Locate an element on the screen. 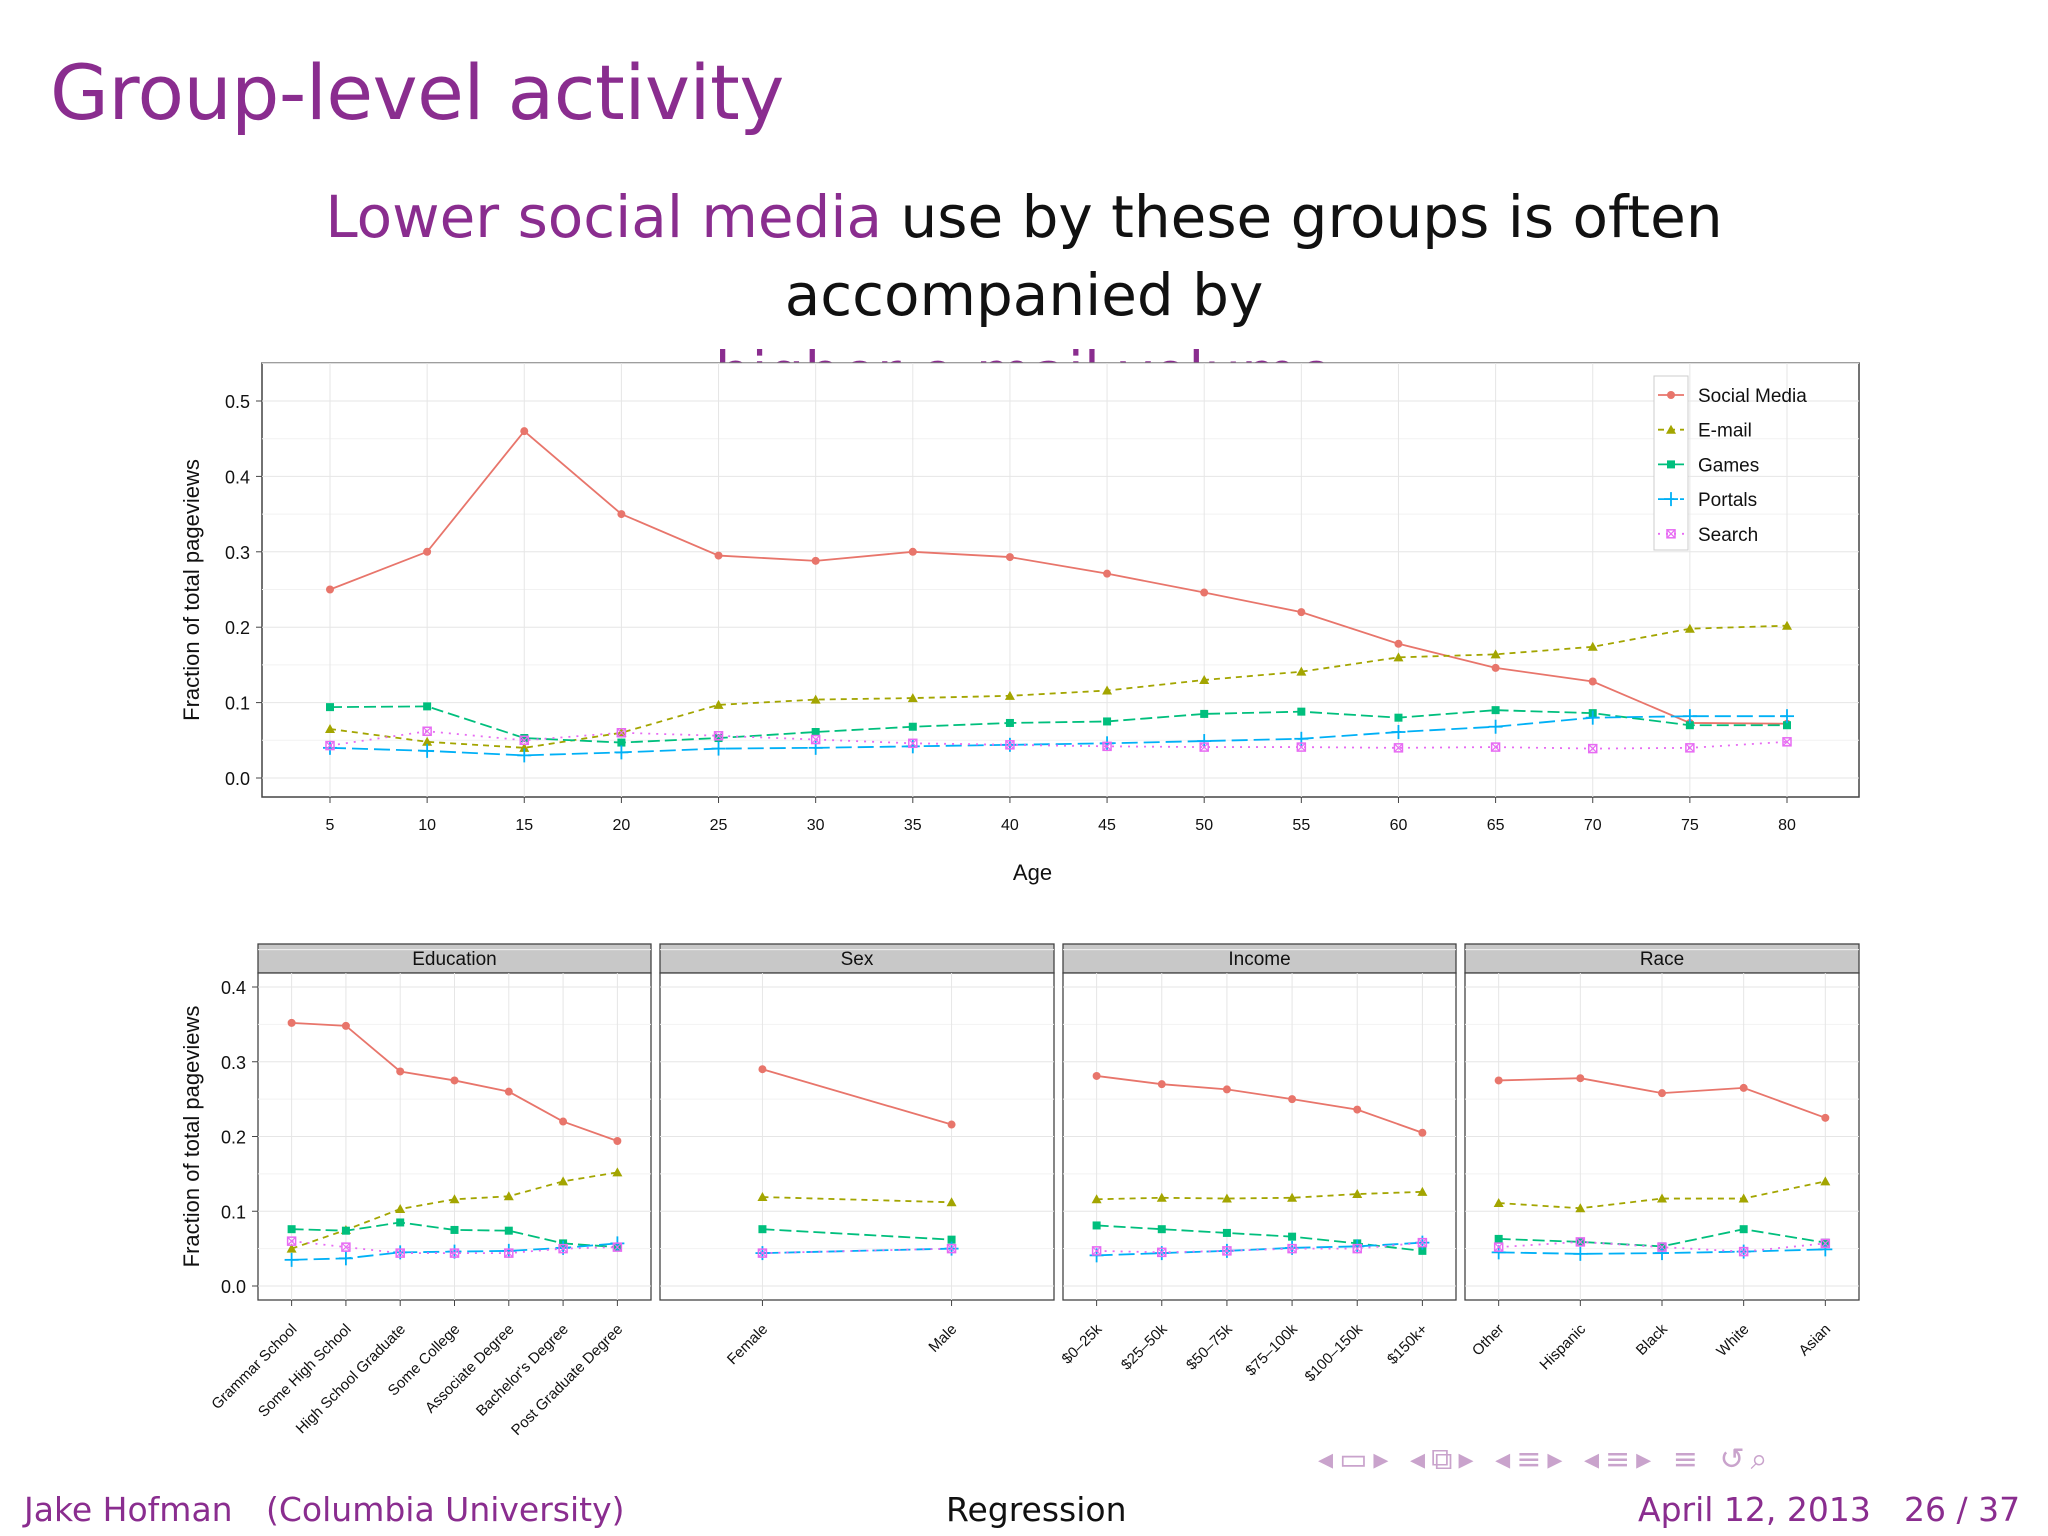  point-games-income-5-shape is located at coordinates (1422, 1250).